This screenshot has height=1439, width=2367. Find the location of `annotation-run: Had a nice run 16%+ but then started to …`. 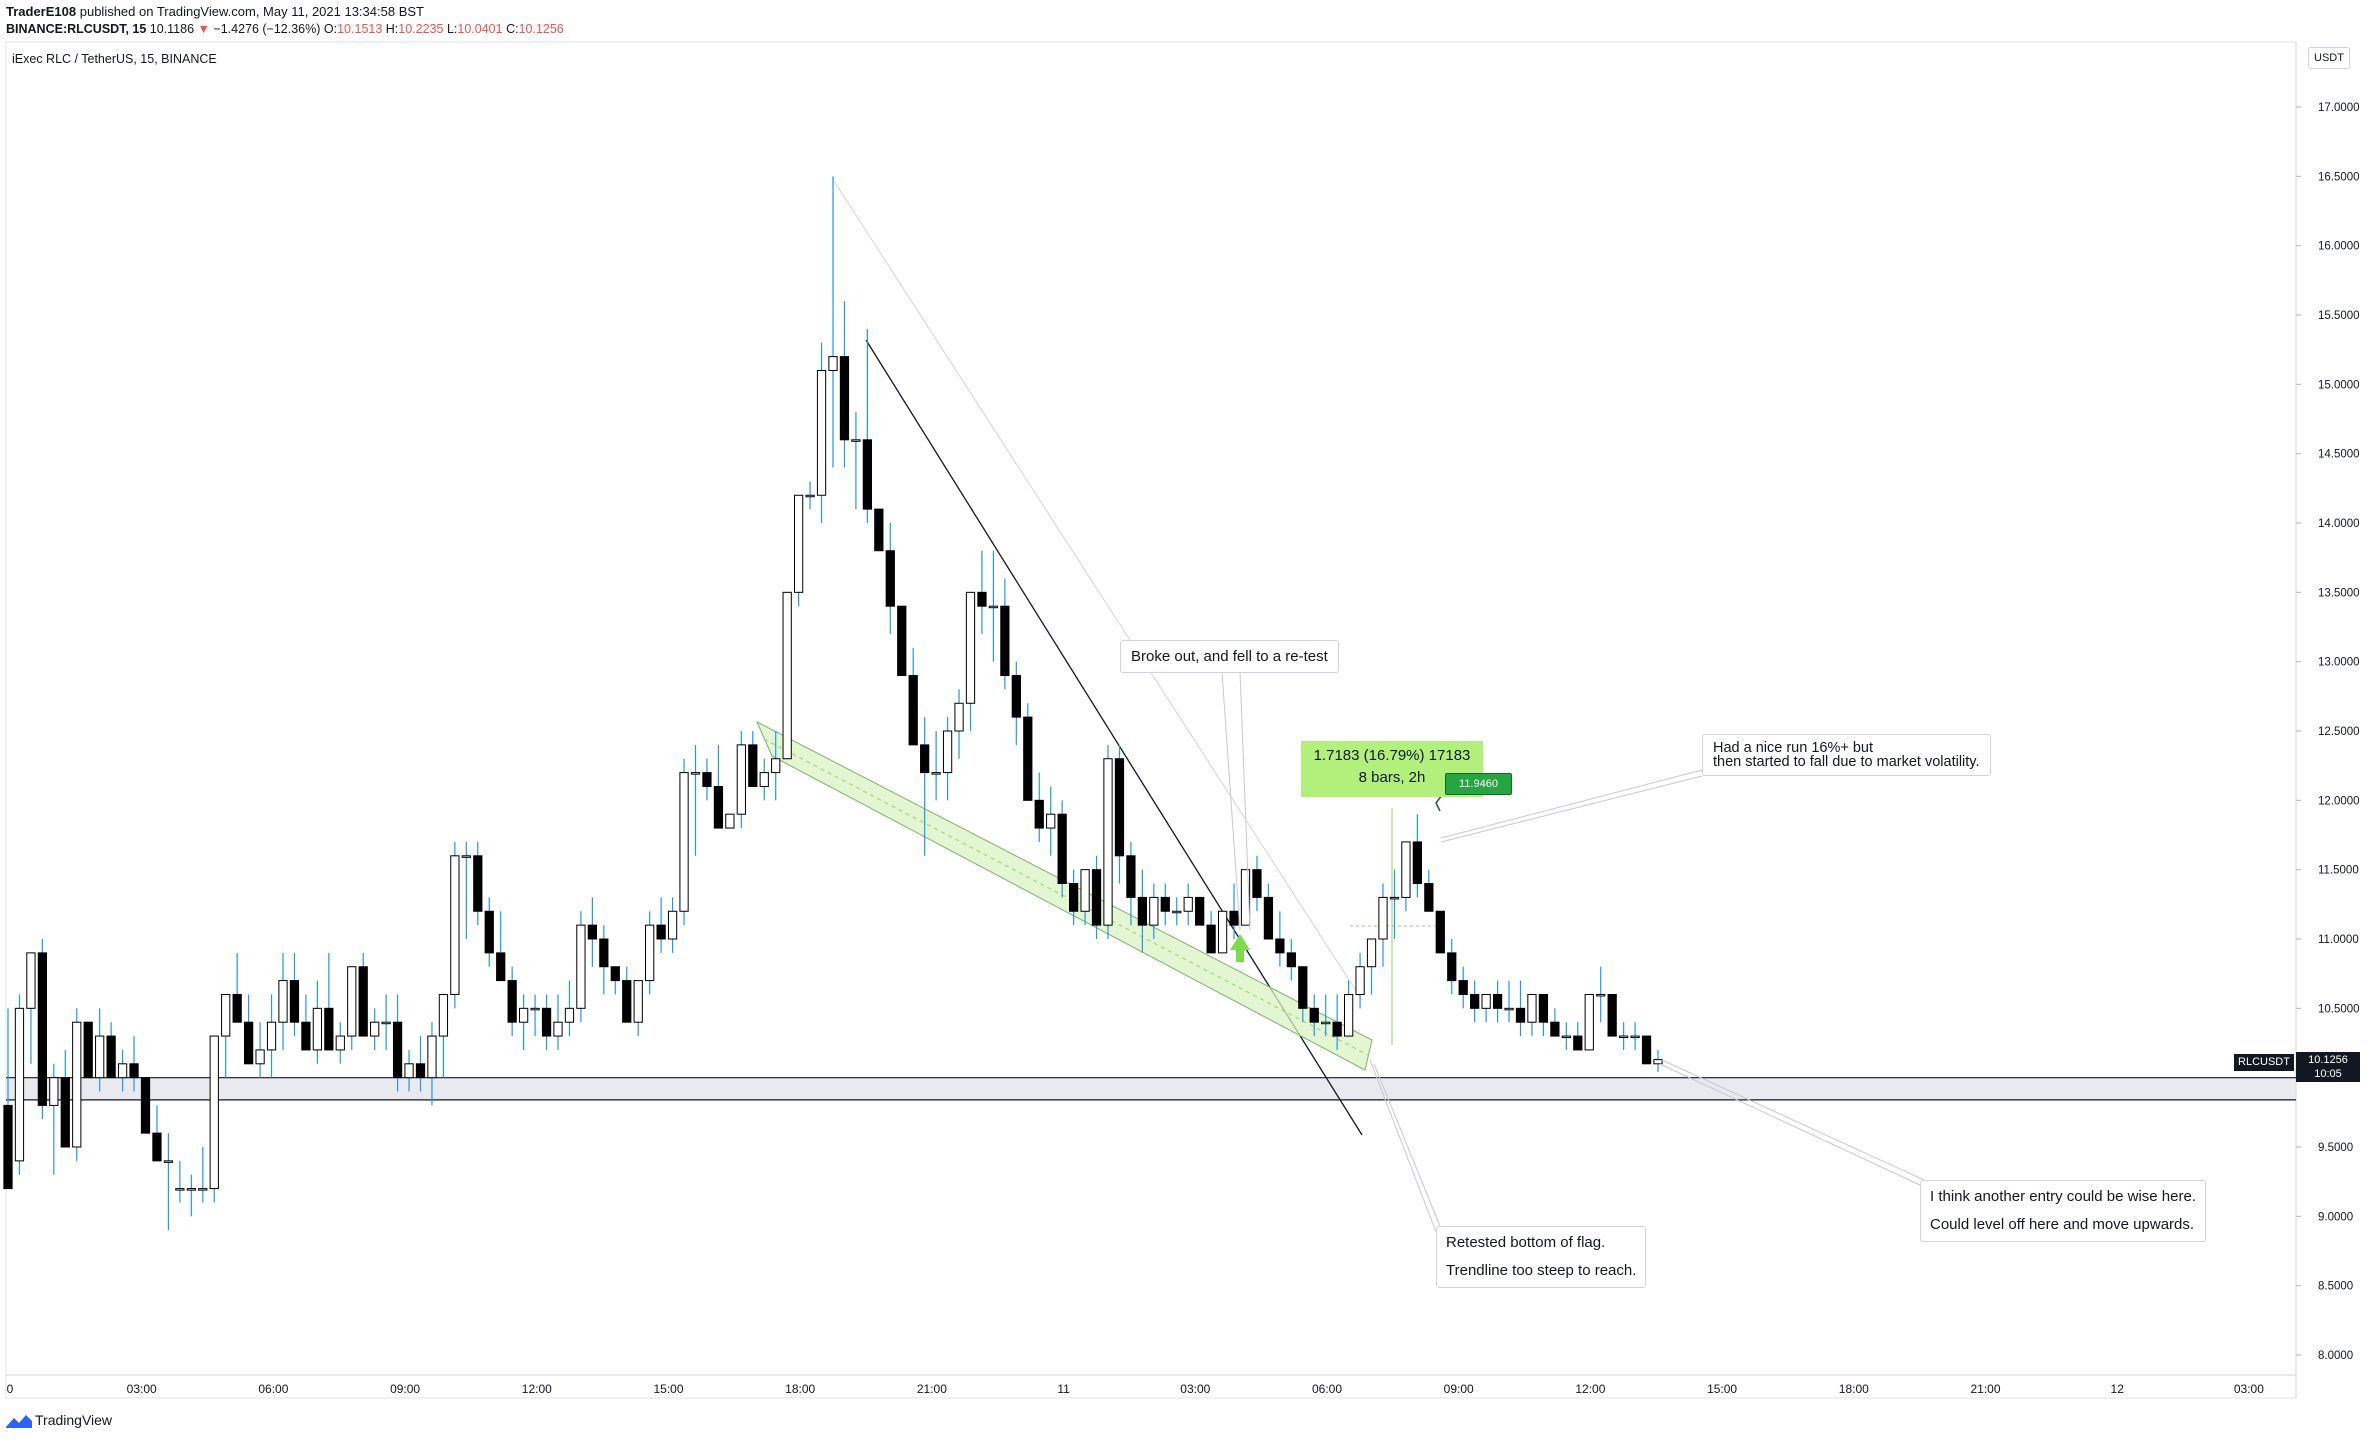

annotation-run: Had a nice run 16%+ but then started to … is located at coordinates (1846, 755).